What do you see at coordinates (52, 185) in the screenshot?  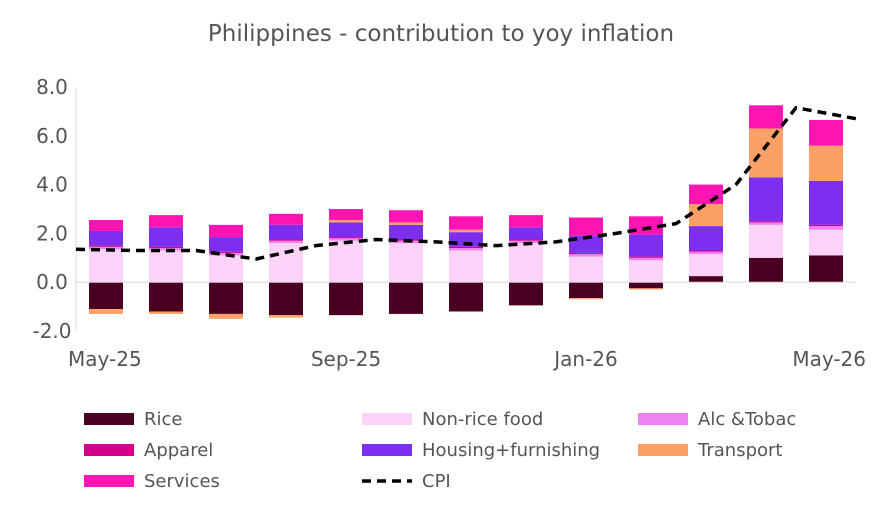 I see `y-tick-label: 4.0` at bounding box center [52, 185].